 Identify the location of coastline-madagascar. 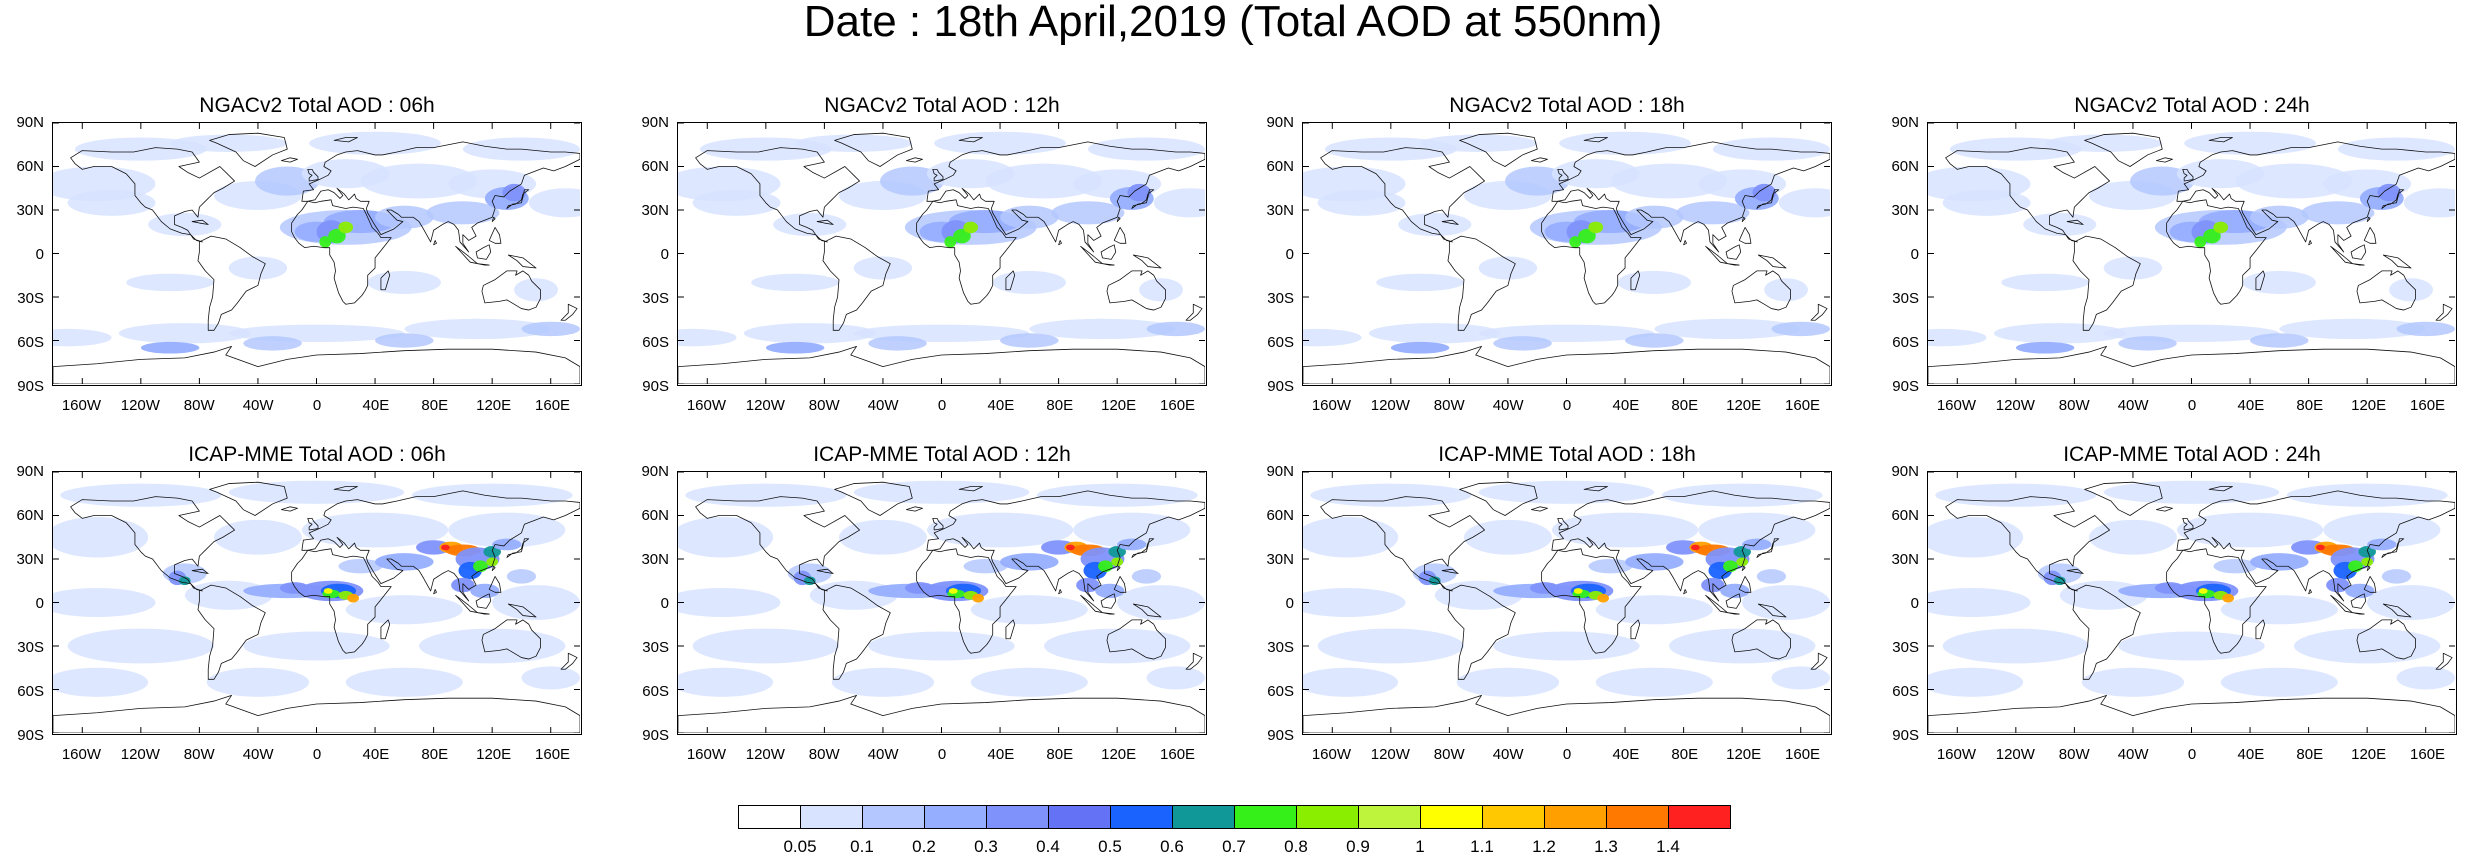
(1635, 629).